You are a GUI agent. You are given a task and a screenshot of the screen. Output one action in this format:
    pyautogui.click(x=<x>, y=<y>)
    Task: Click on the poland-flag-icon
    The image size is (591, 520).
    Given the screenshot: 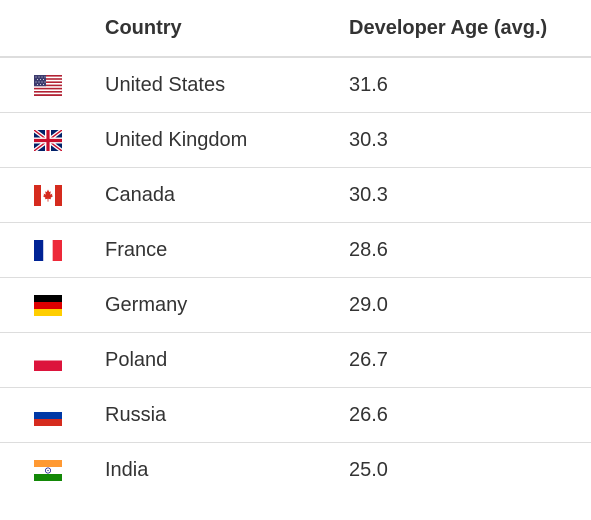 What is the action you would take?
    pyautogui.click(x=48, y=360)
    